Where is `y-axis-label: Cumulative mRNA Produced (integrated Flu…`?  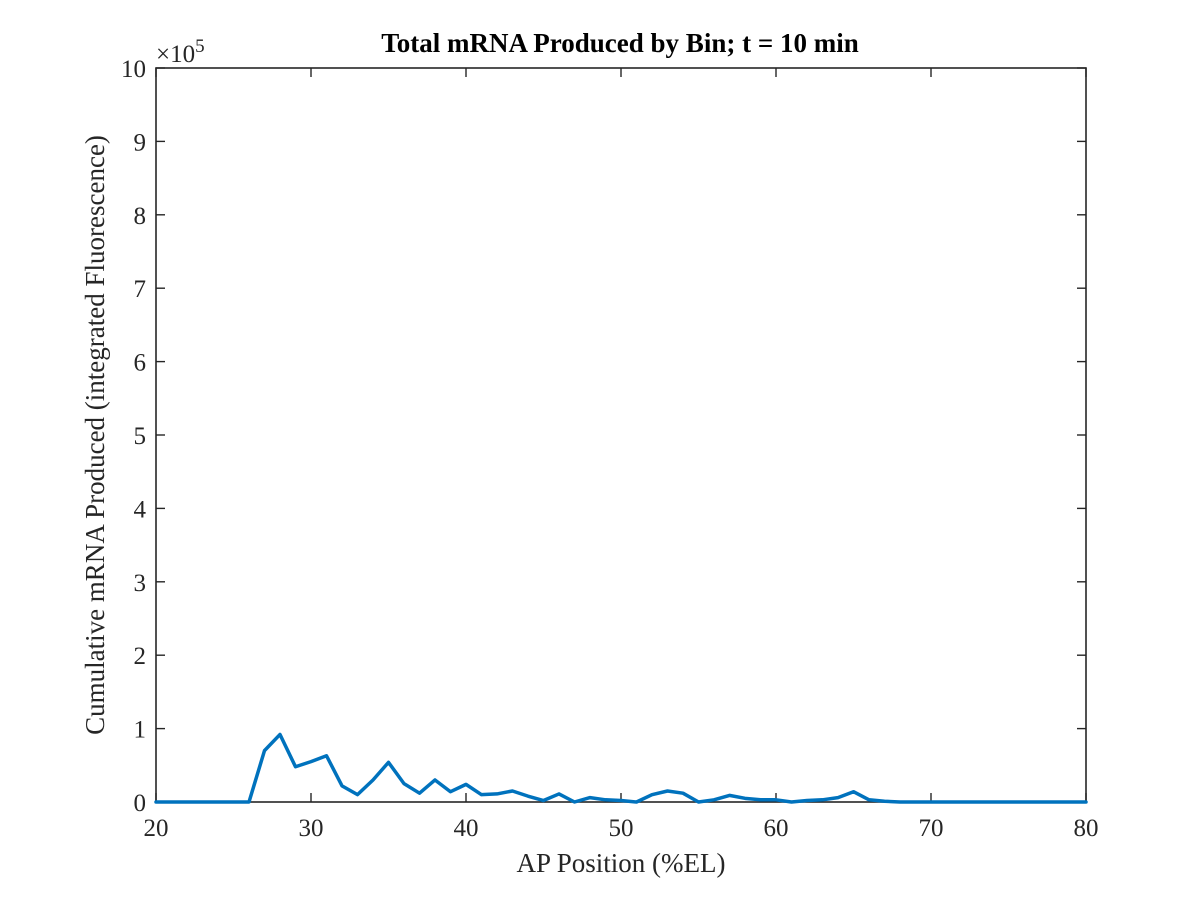 y-axis-label: Cumulative mRNA Produced (integrated Flu… is located at coordinates (95, 435).